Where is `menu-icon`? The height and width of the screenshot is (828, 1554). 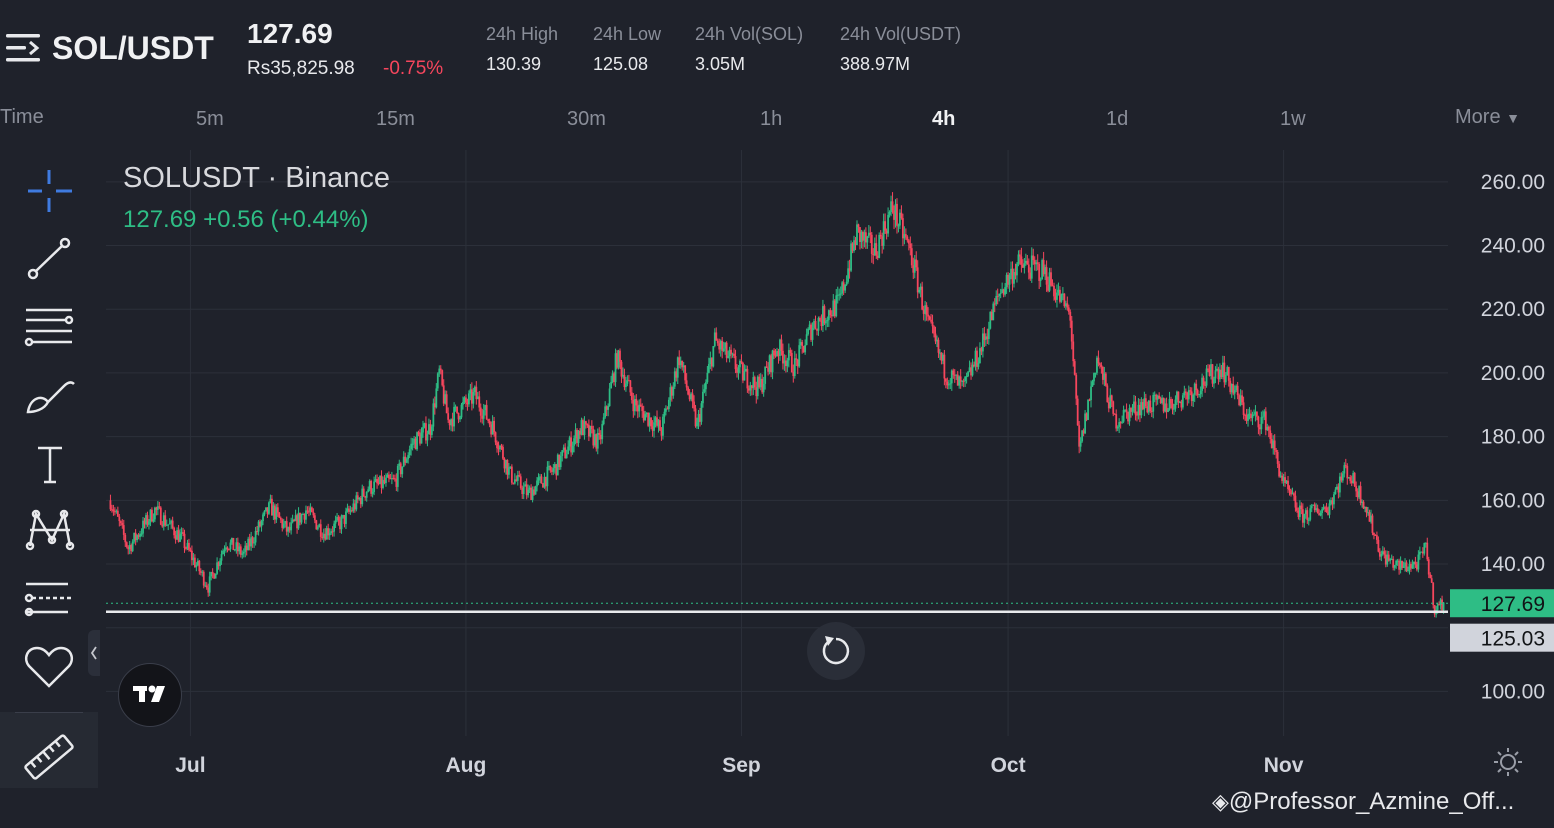 menu-icon is located at coordinates (24, 49).